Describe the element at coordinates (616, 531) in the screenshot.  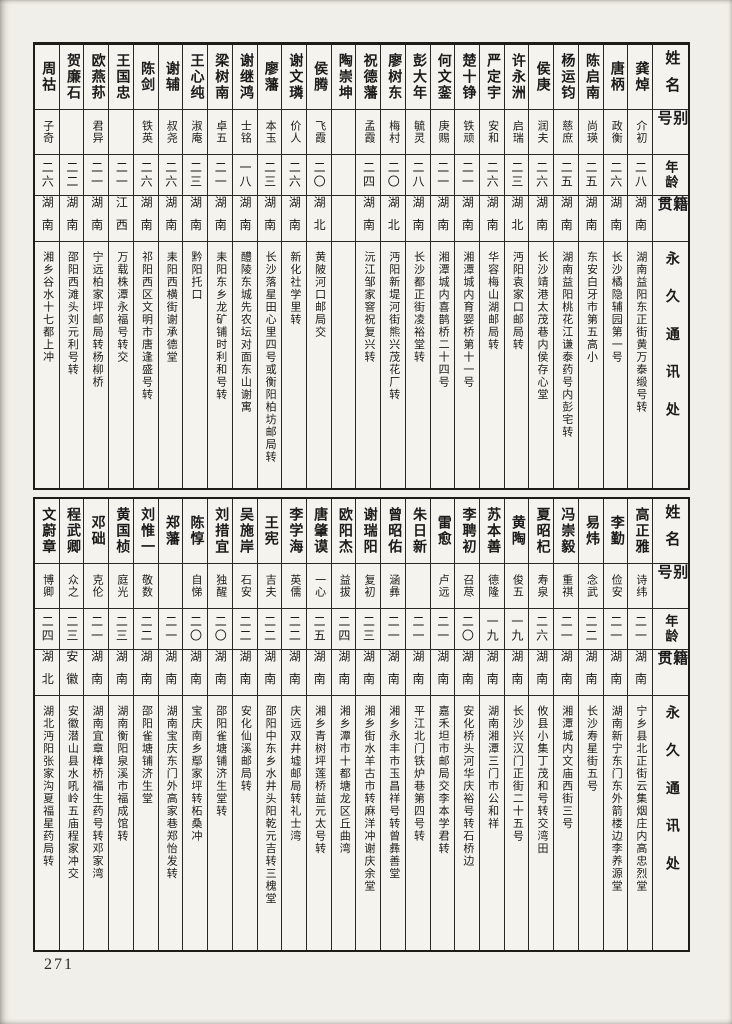
I see `person-name-text: 李勤` at that location.